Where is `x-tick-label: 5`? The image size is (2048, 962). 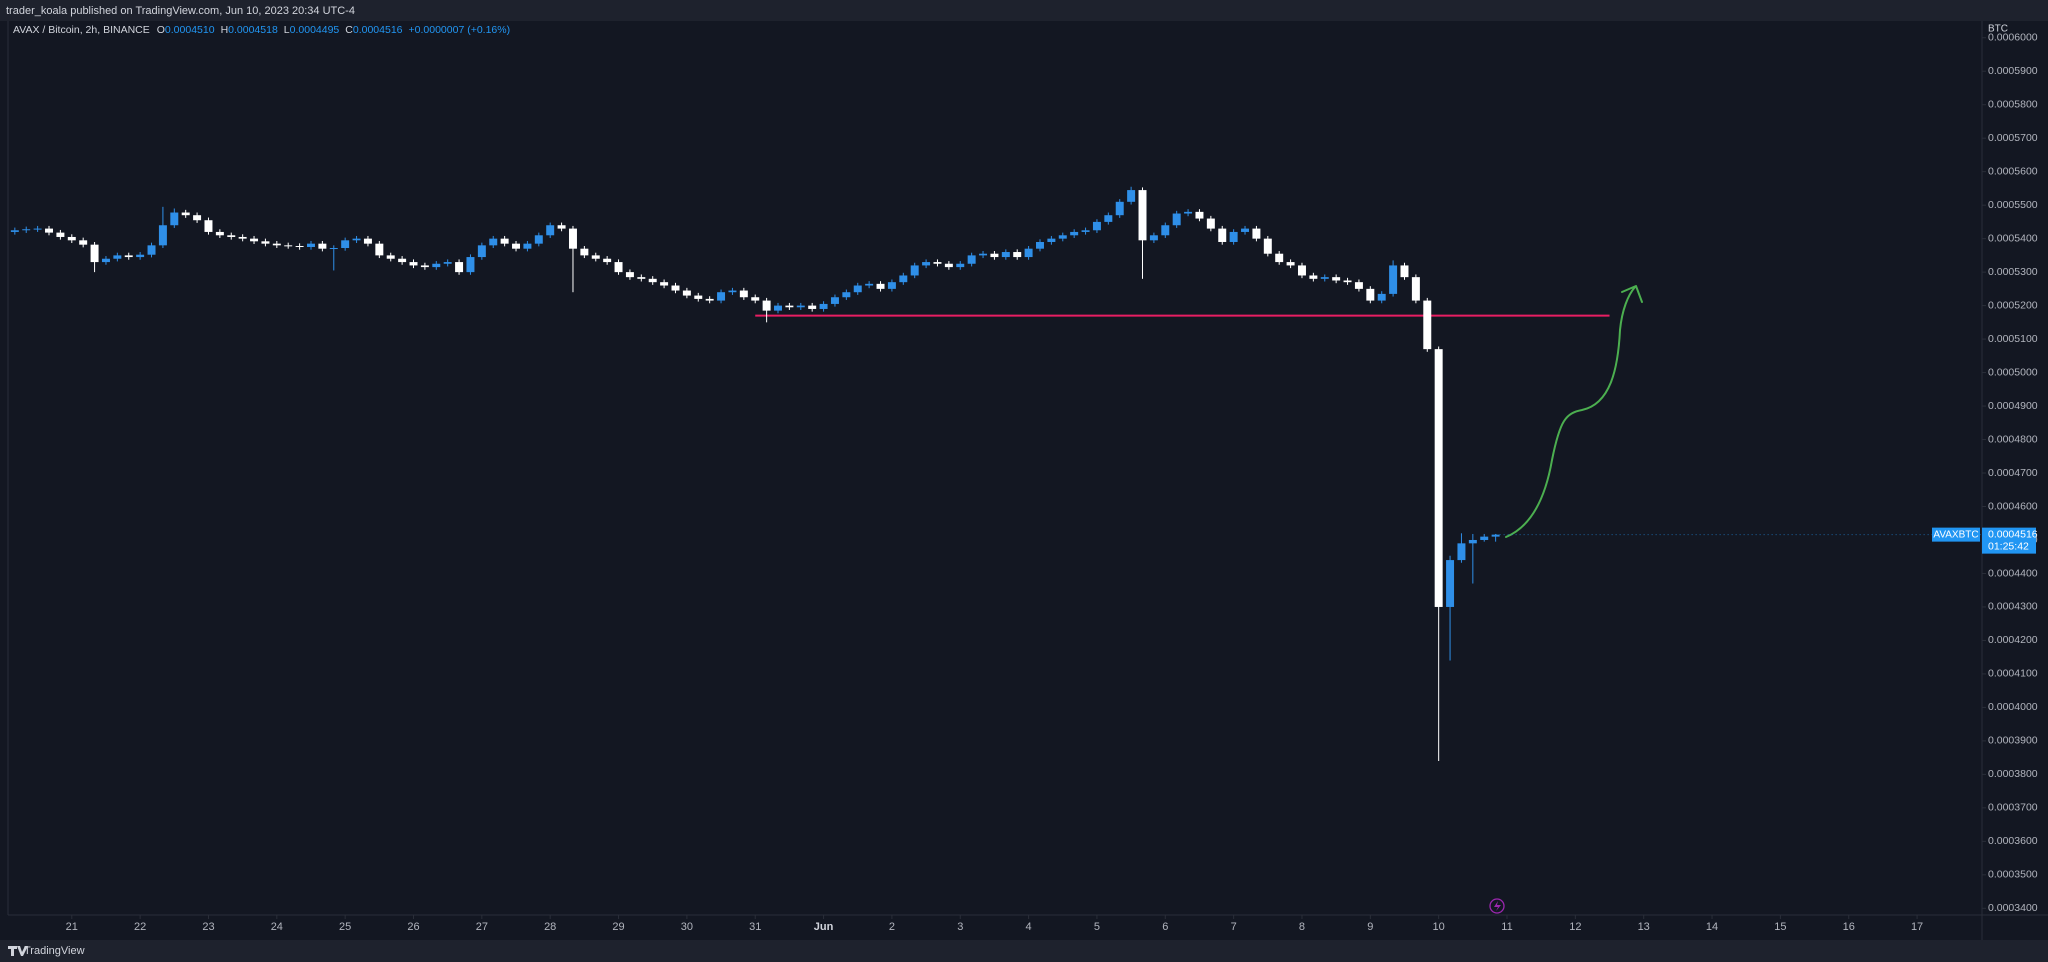
x-tick-label: 5 is located at coordinates (1097, 927).